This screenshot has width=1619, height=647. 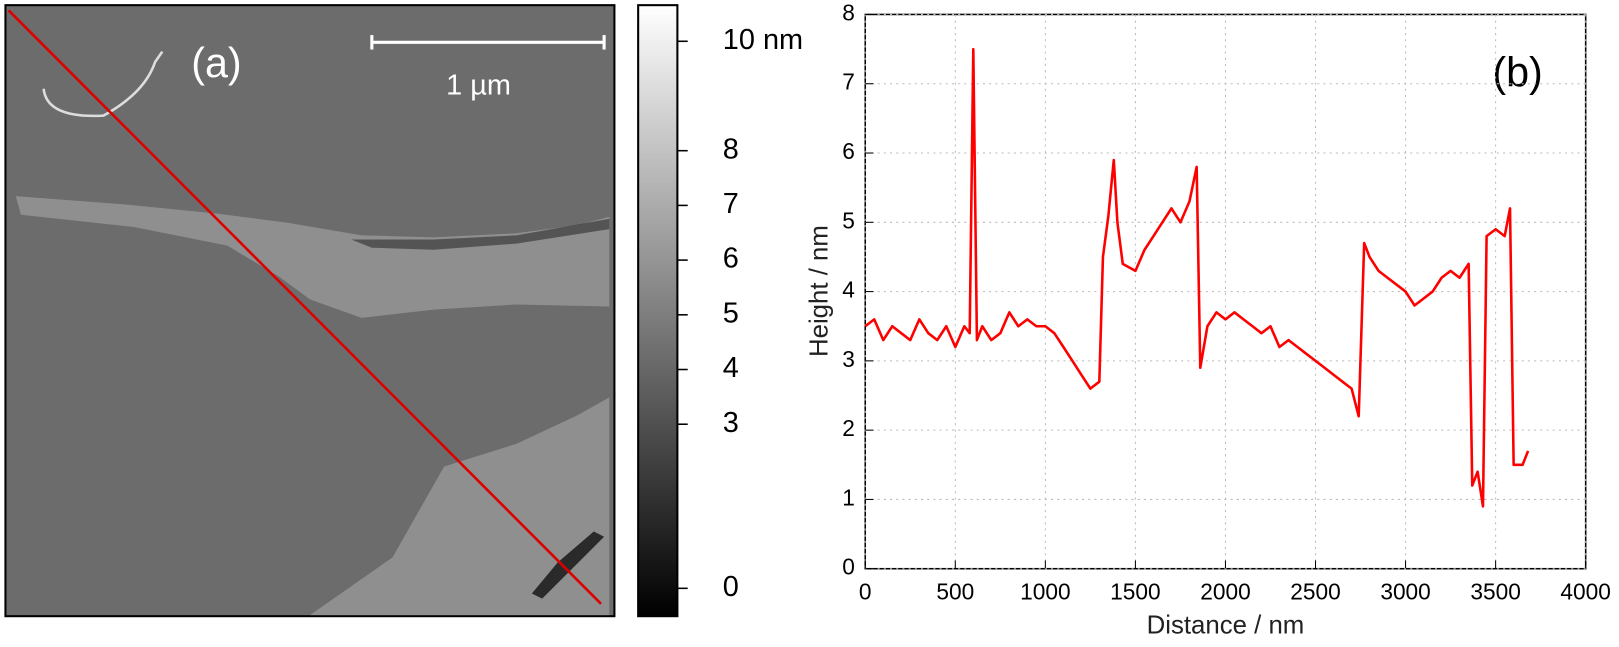 I want to click on x-tick-label: 2500, so click(x=1315, y=591).